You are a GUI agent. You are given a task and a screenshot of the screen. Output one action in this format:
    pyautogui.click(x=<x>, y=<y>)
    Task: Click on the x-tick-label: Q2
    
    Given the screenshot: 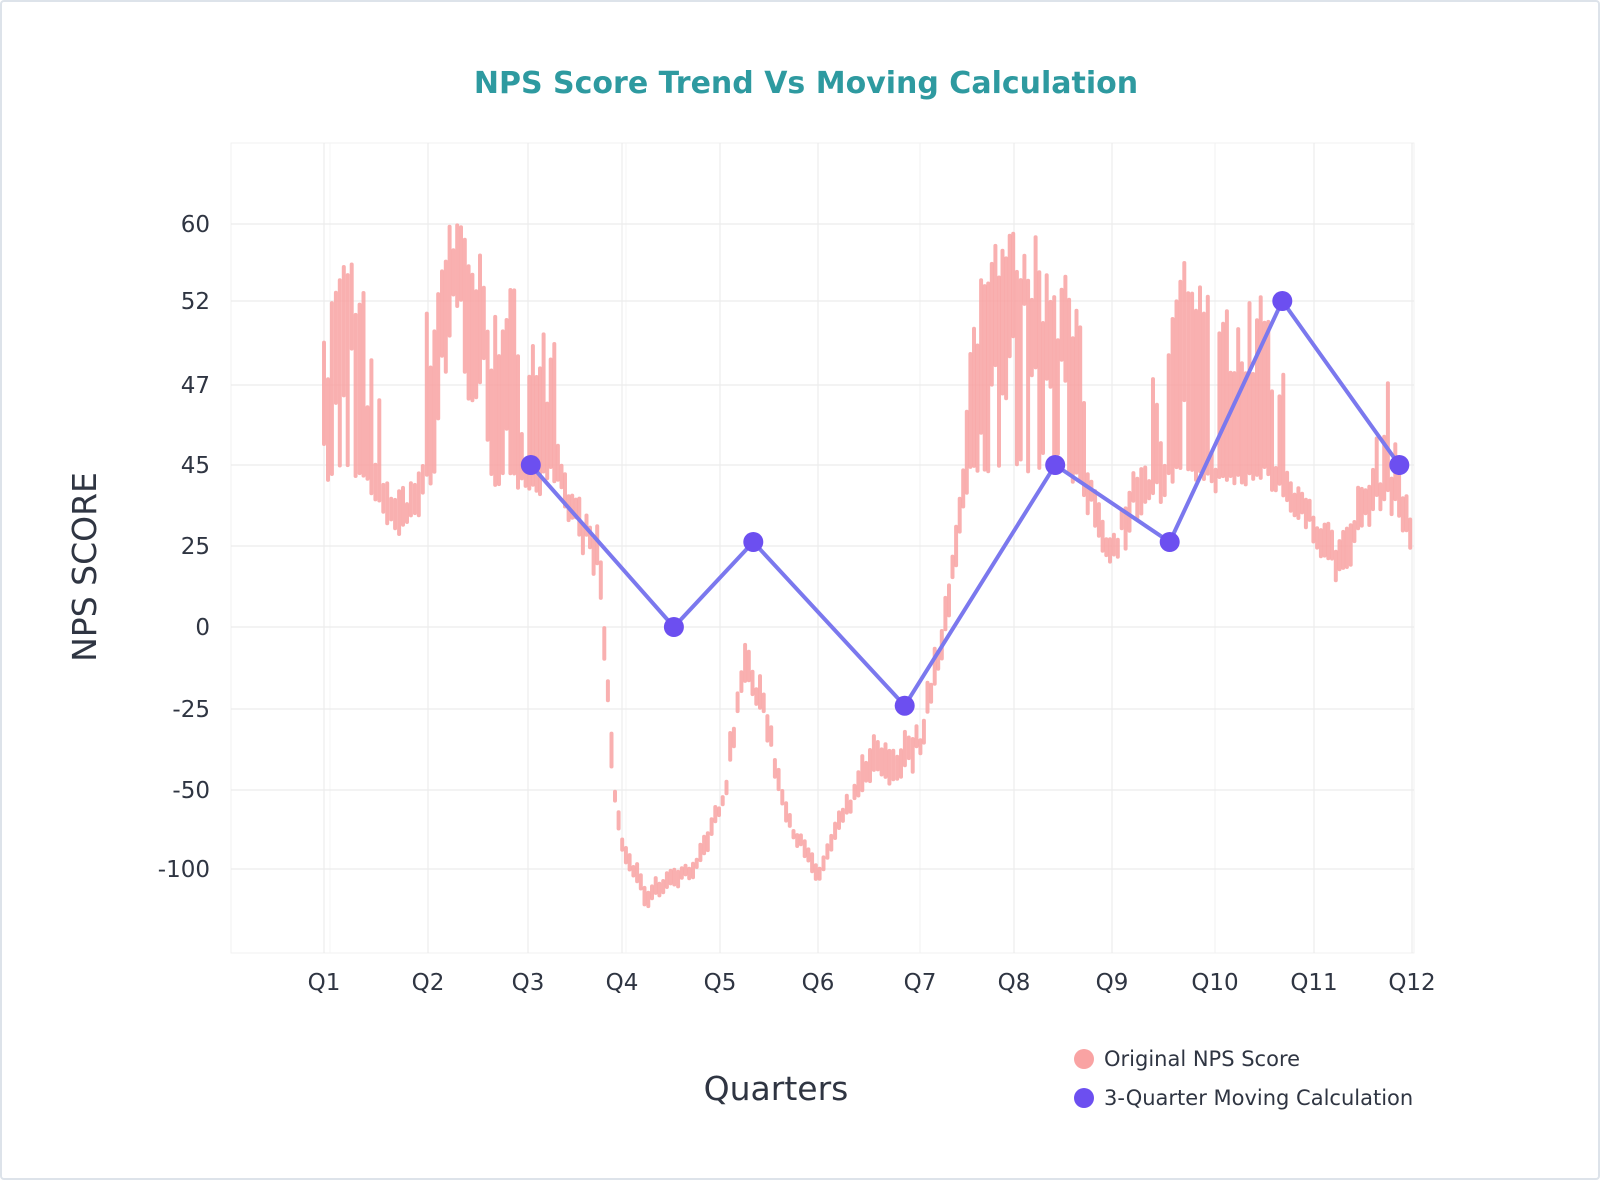 What is the action you would take?
    pyautogui.click(x=428, y=983)
    